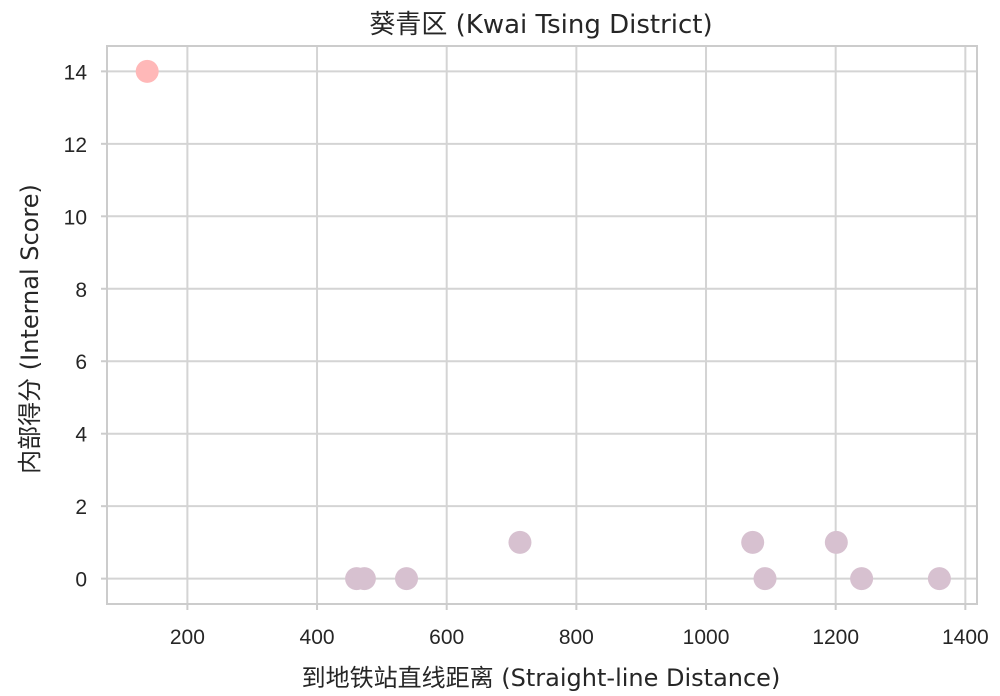 Image resolution: width=1000 pixels, height=696 pixels. Describe the element at coordinates (446, 637) in the screenshot. I see `x-tick-label: 600` at that location.